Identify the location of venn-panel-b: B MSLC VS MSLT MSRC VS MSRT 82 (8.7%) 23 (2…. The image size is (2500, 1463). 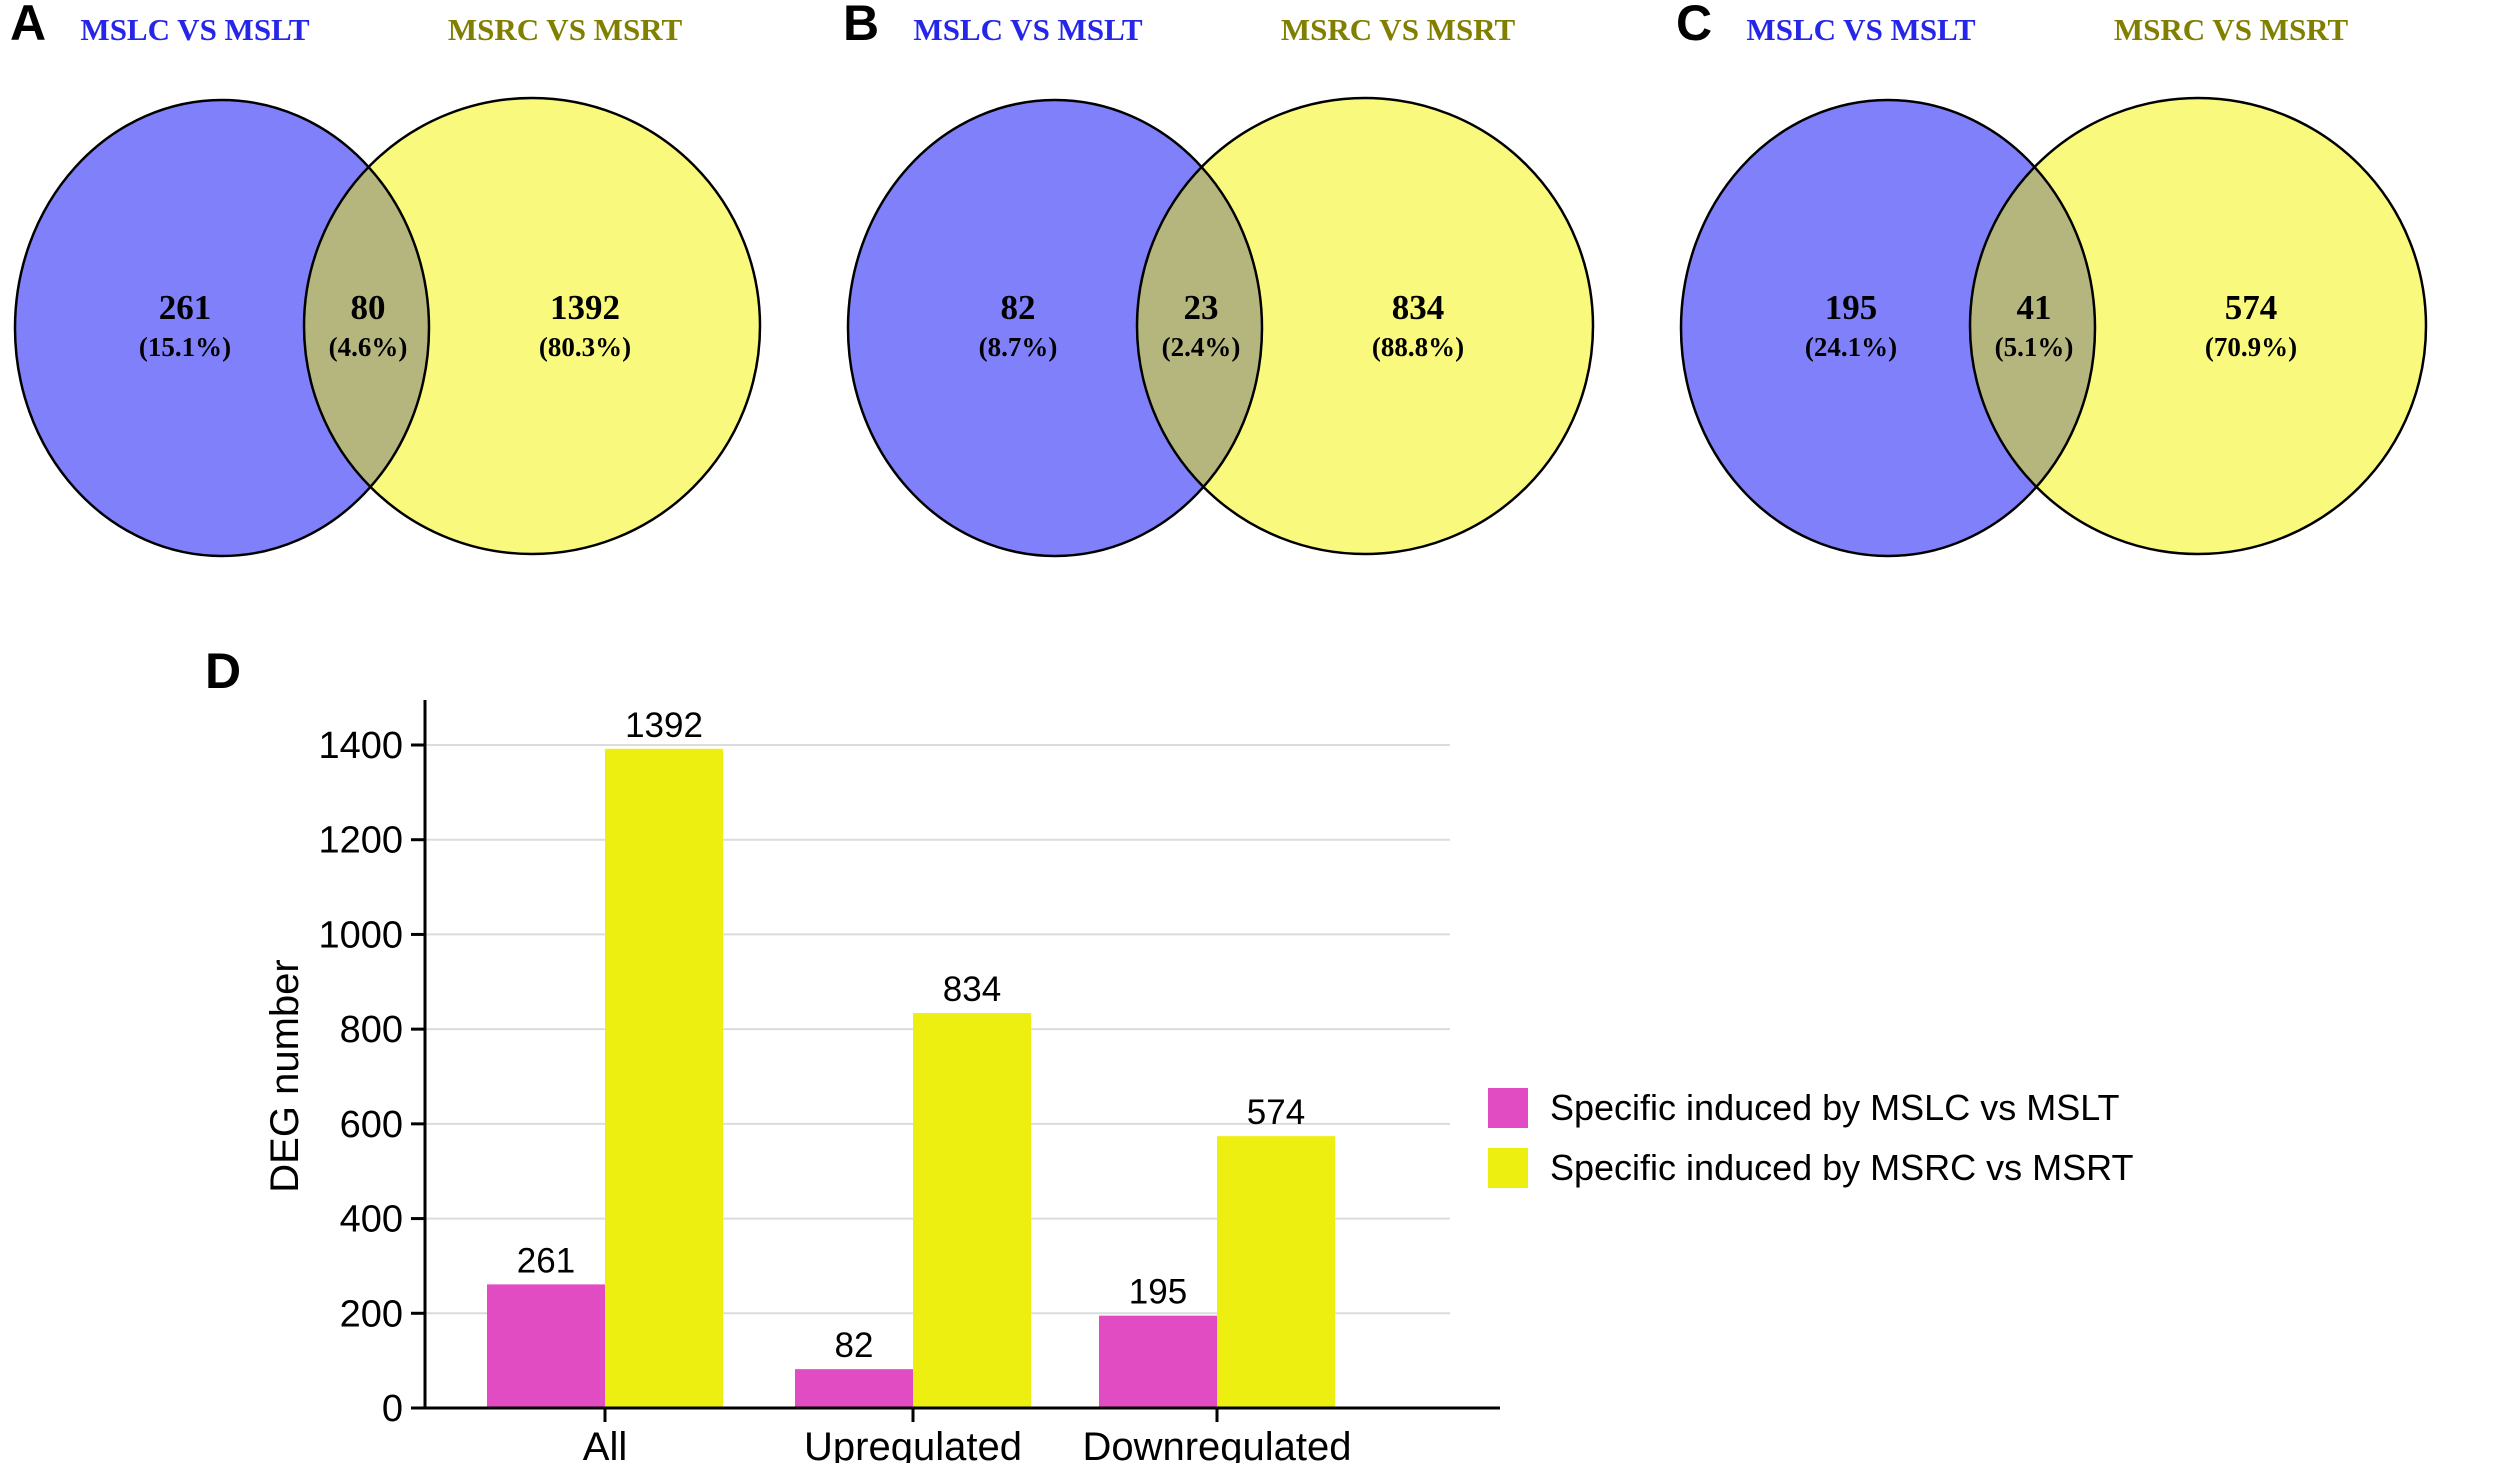
(1249, 305).